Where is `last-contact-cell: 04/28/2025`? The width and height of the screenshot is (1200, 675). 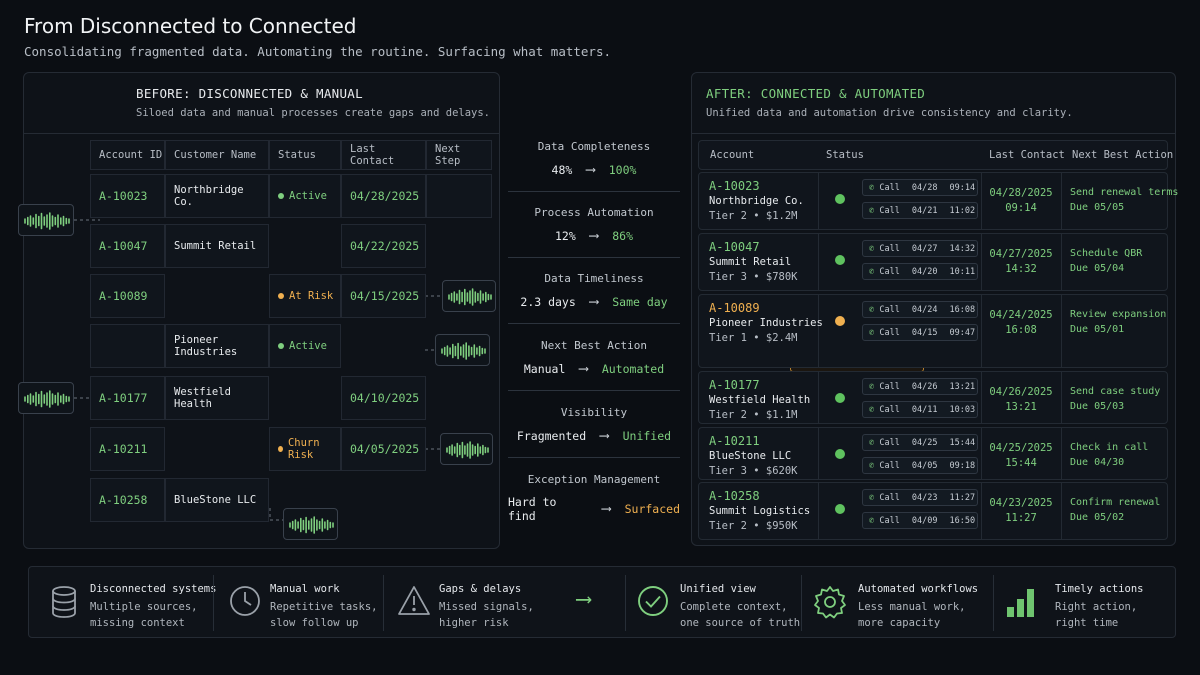
last-contact-cell: 04/28/2025 is located at coordinates (383, 196).